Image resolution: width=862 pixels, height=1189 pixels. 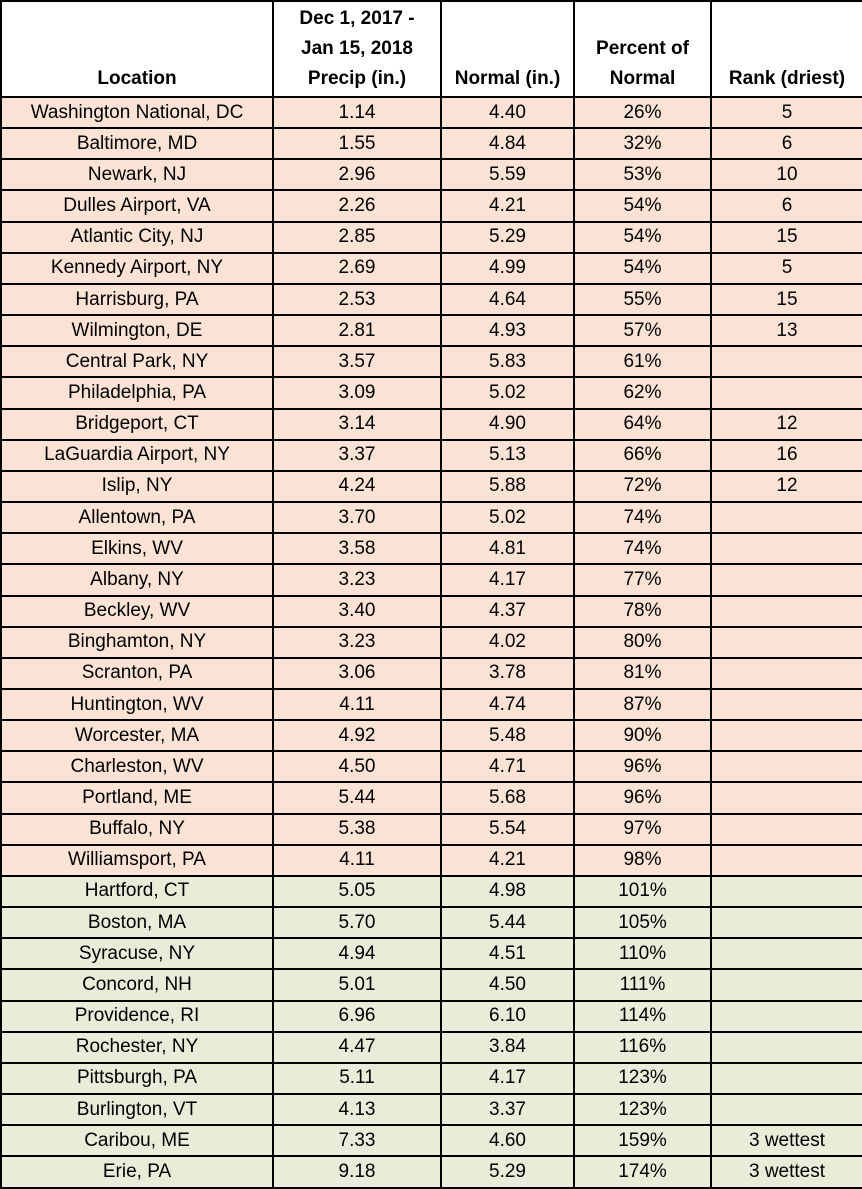 I want to click on cell-precip: 9.18, so click(x=357, y=1172).